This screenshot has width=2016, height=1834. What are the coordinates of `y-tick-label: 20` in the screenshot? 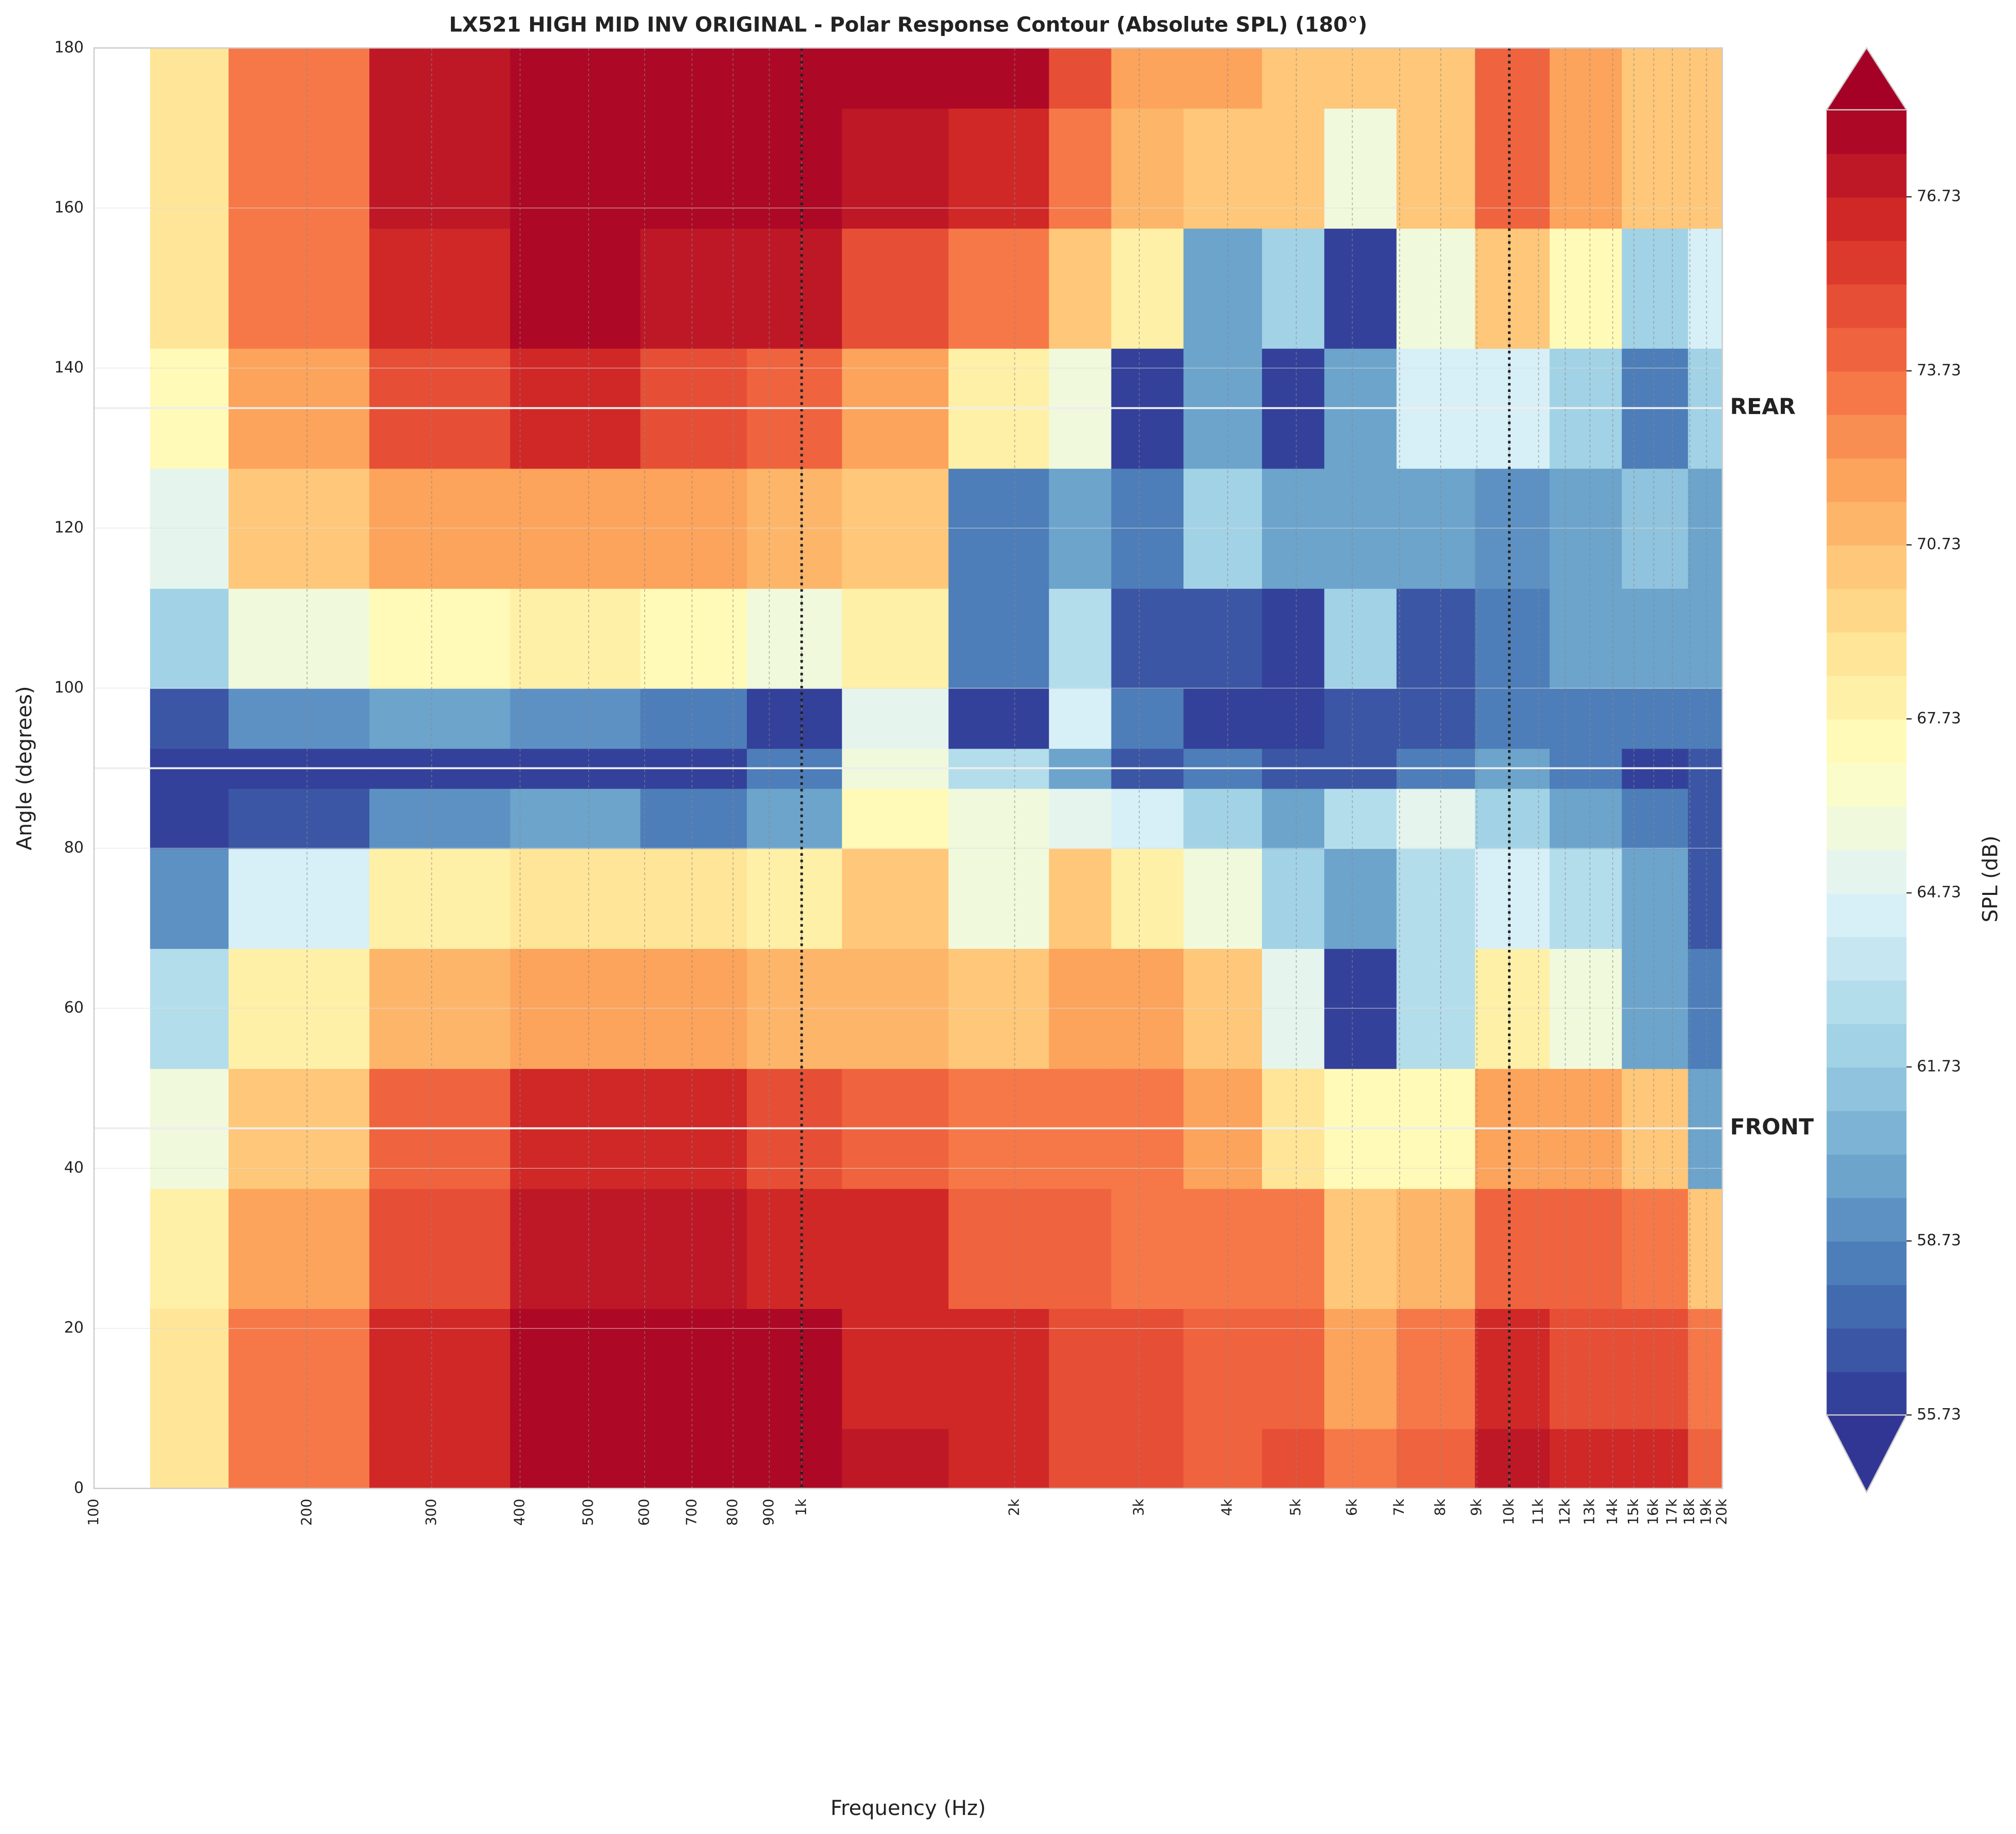 It's located at (74, 1328).